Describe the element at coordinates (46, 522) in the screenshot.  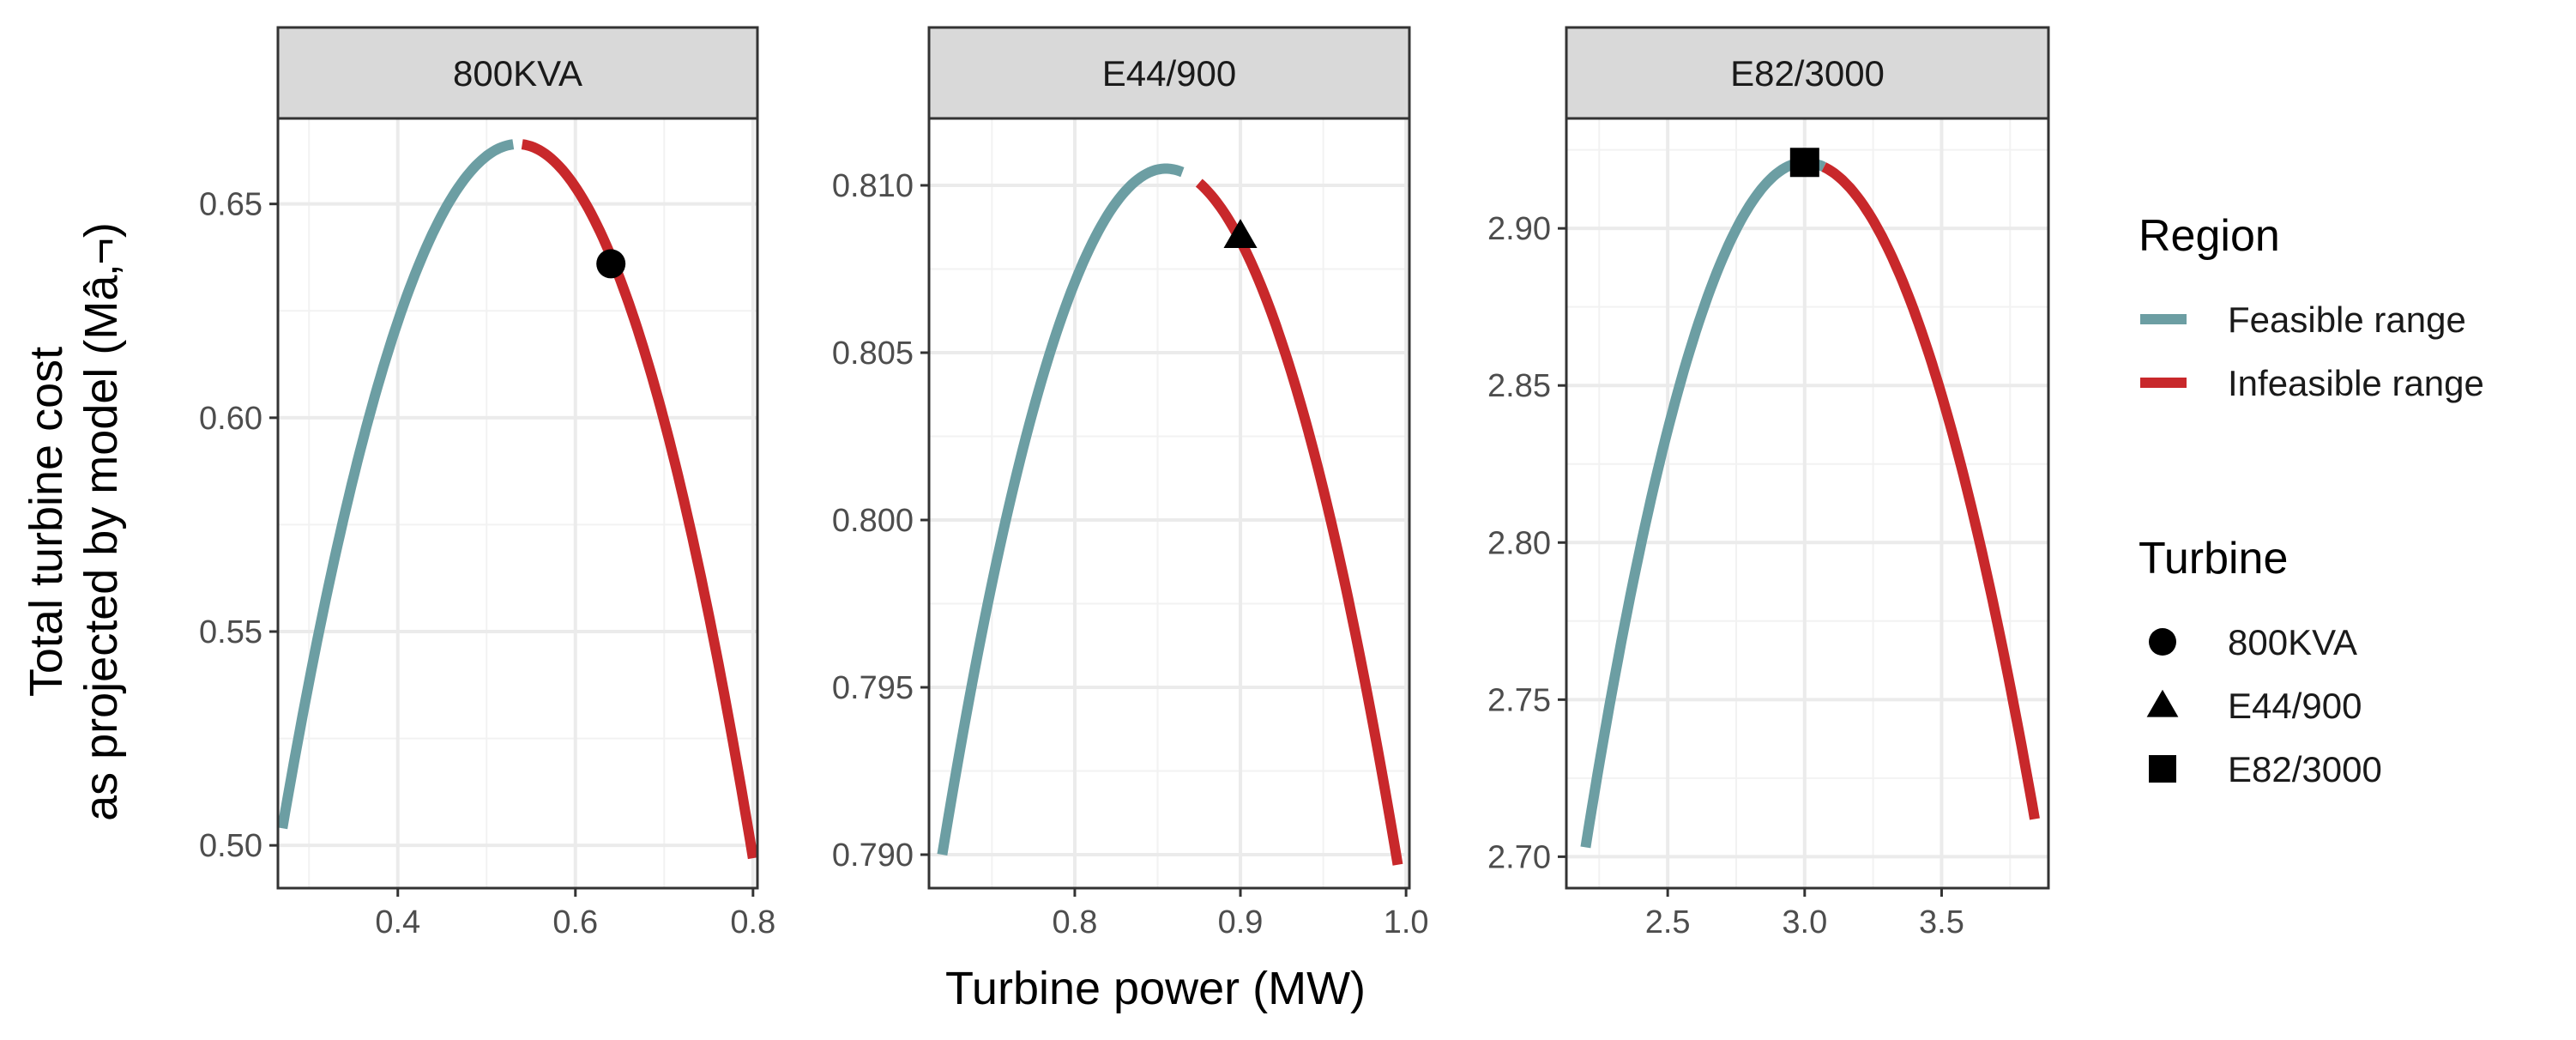
I see `y-axis-title-line-1: Total turbine cost` at that location.